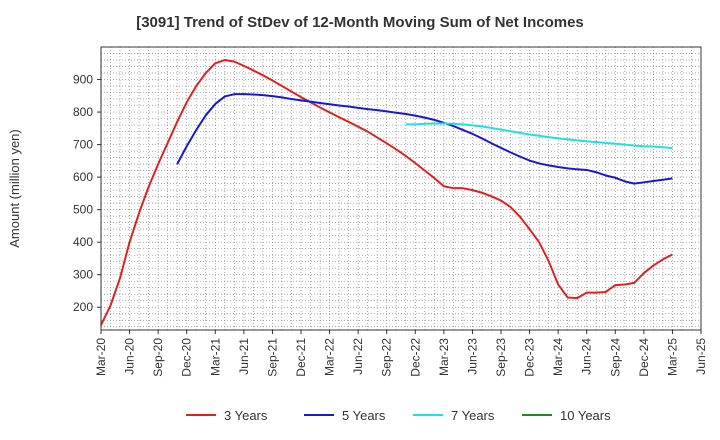 The height and width of the screenshot is (440, 720). I want to click on y-tick-label: 400, so click(83, 242).